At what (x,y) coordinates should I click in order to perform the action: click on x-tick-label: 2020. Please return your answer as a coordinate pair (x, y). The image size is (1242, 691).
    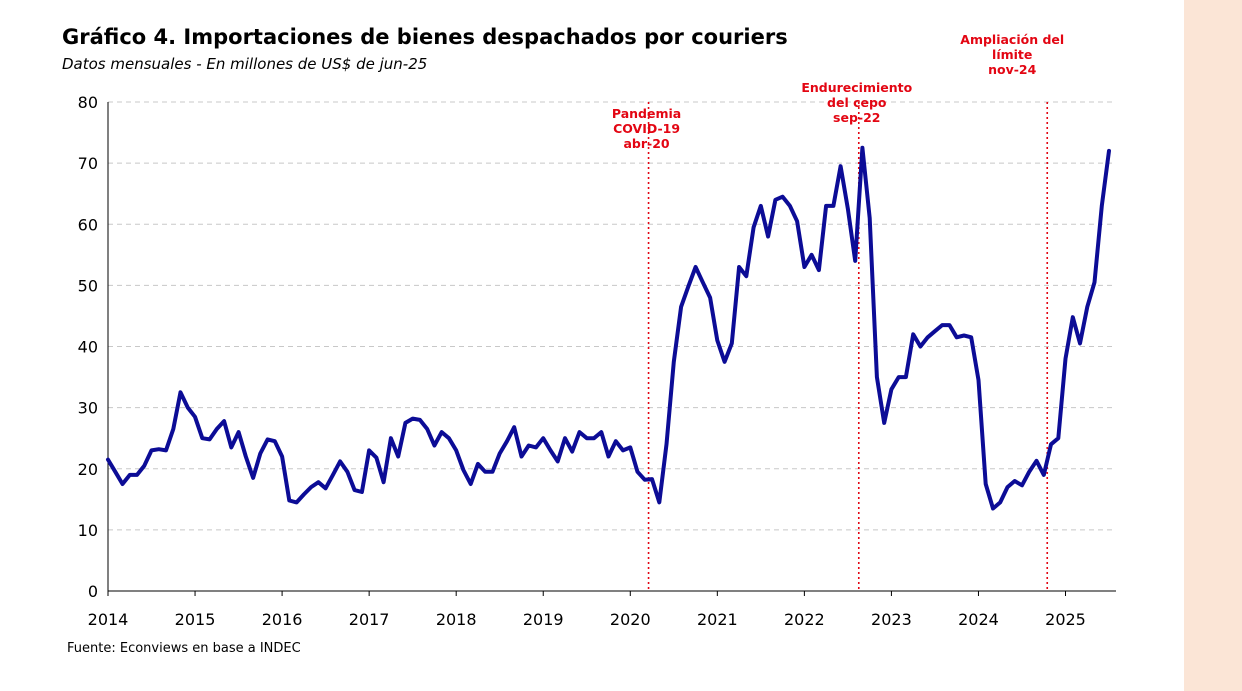
    Looking at the image, I should click on (630, 619).